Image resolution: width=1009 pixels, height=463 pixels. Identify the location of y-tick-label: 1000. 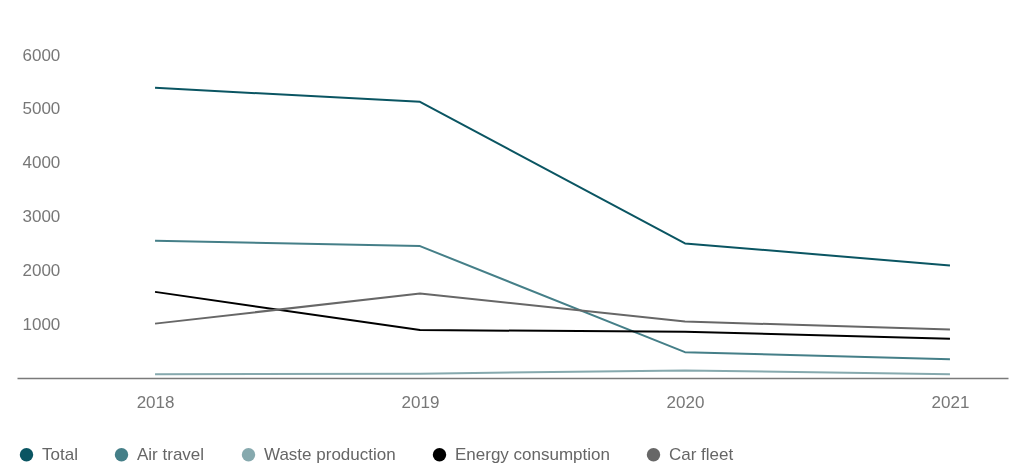
(41, 324).